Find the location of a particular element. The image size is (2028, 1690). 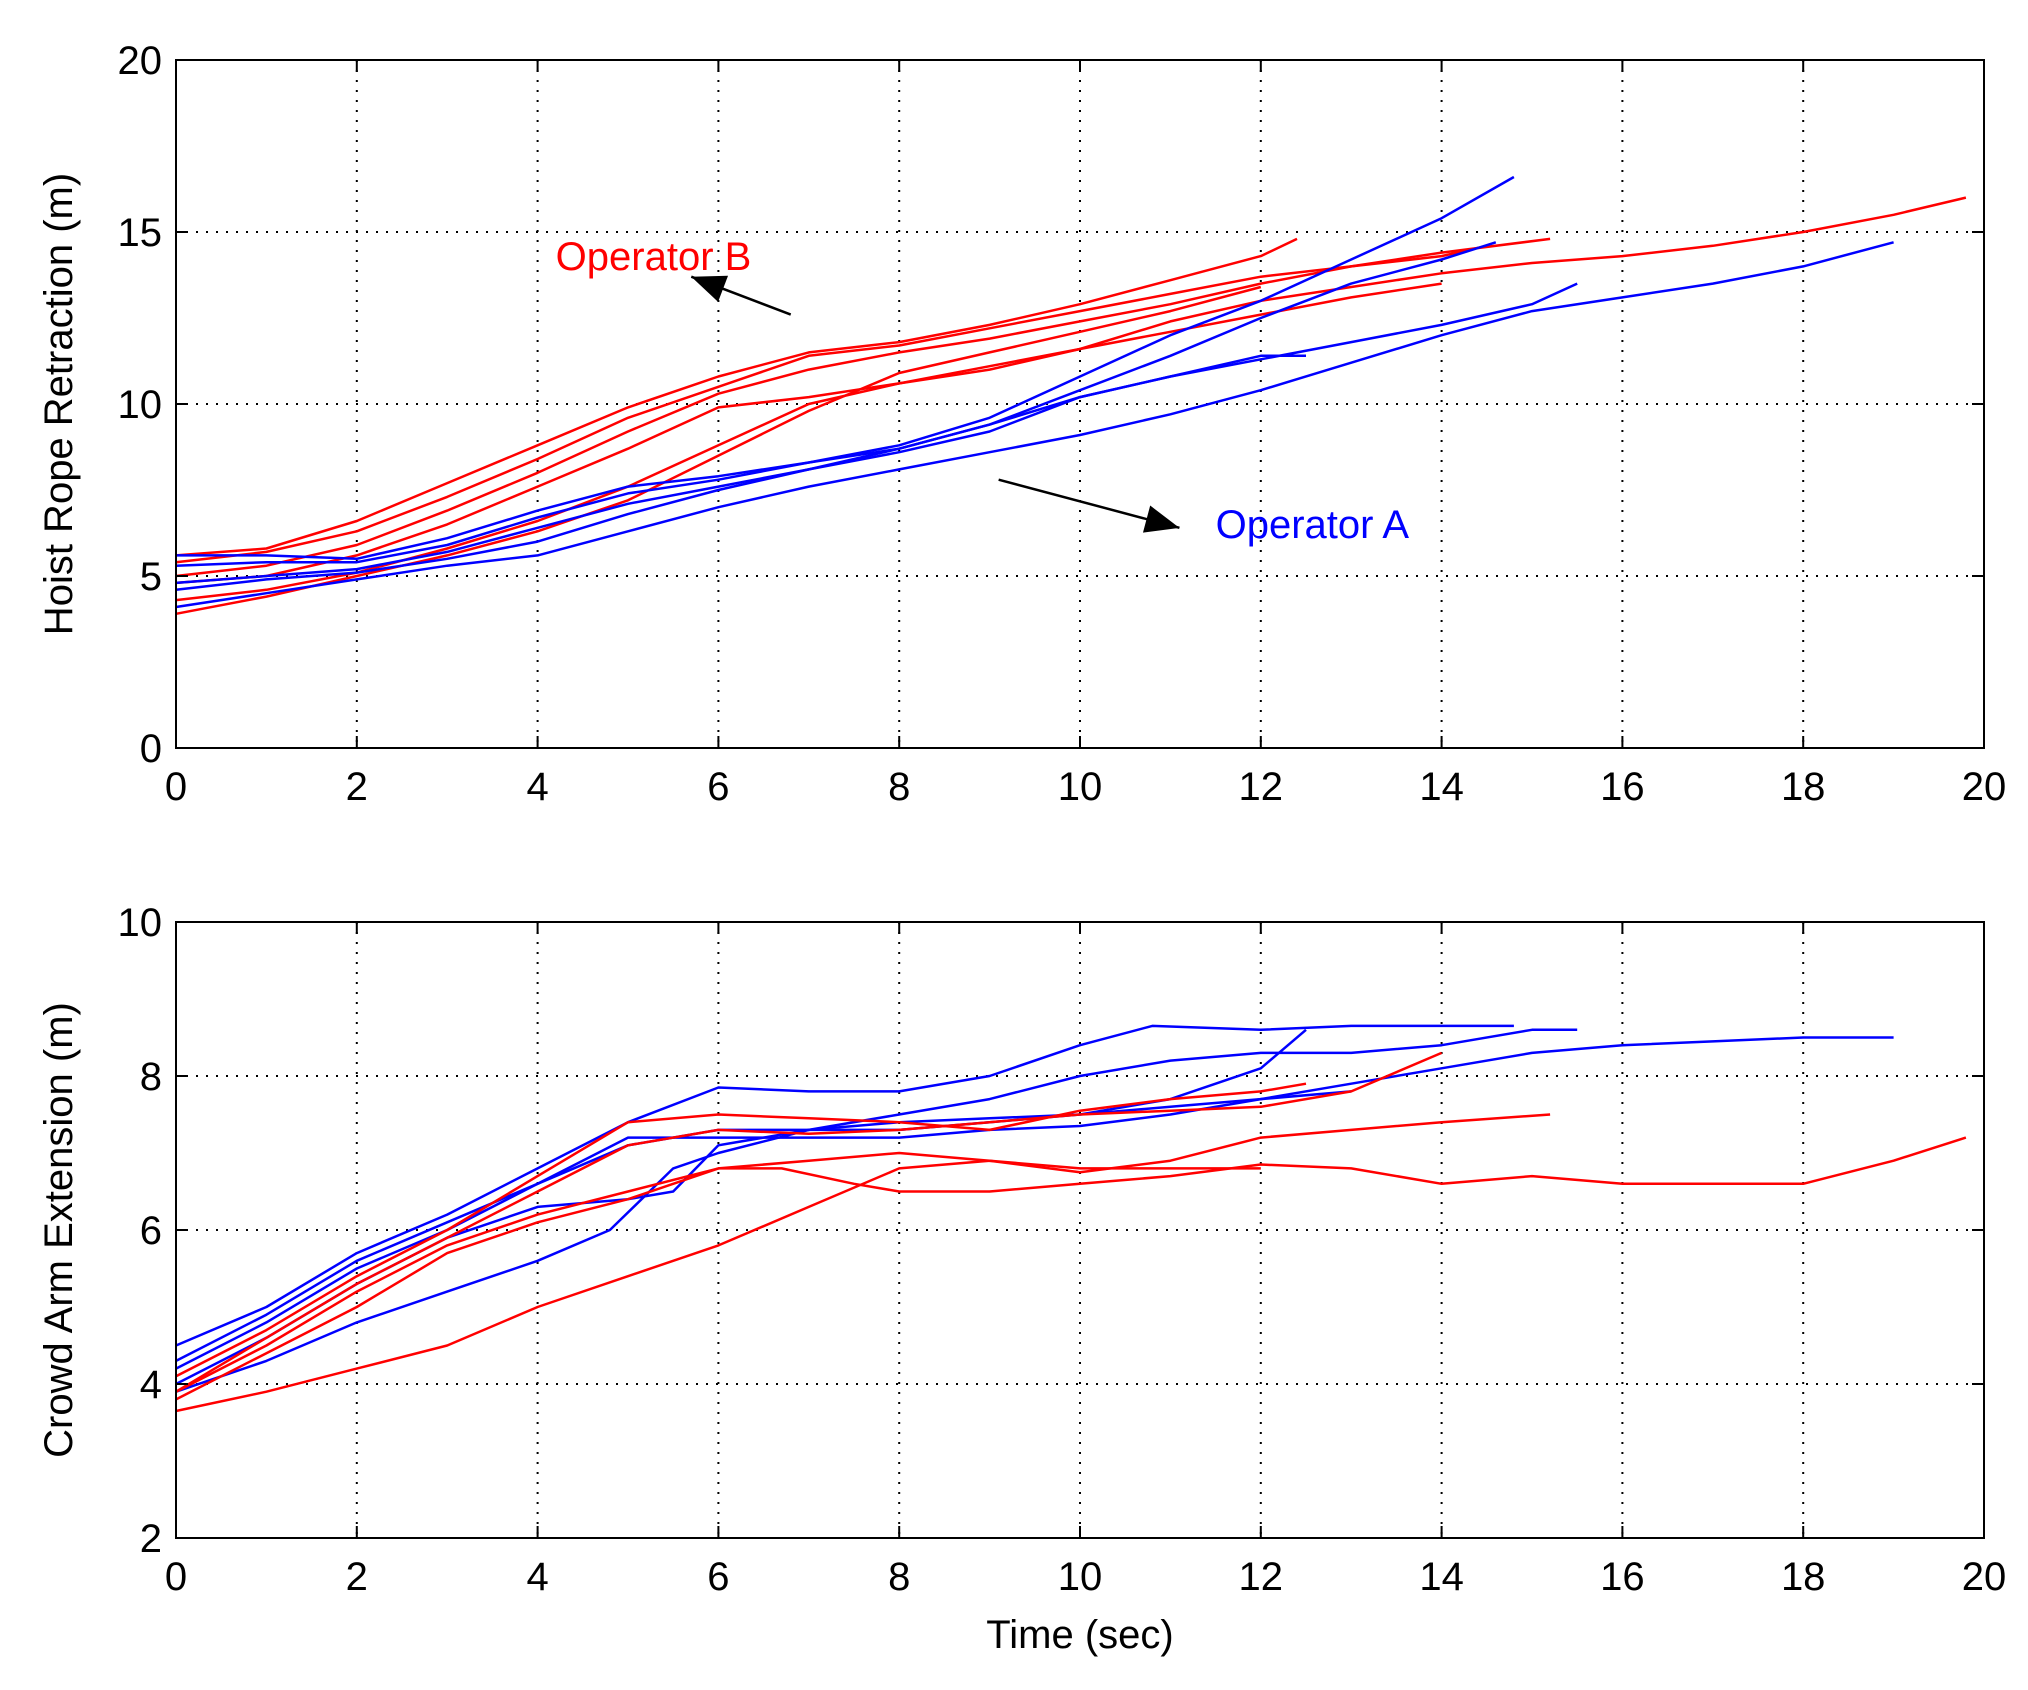

crowd-xtick-label: 16 is located at coordinates (1622, 1577).